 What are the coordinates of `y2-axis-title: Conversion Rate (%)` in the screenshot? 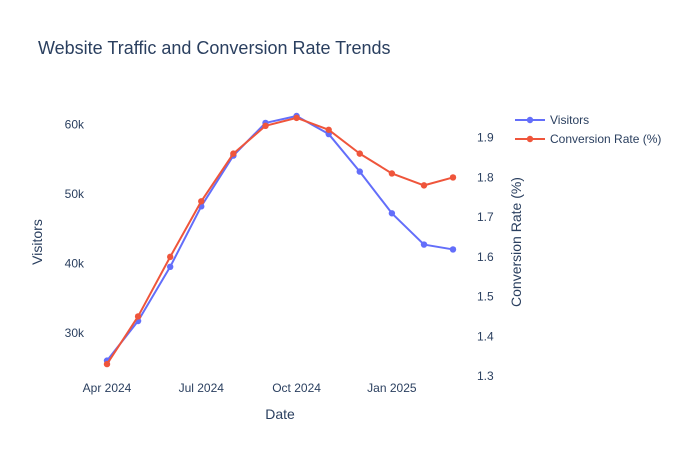 It's located at (516, 242).